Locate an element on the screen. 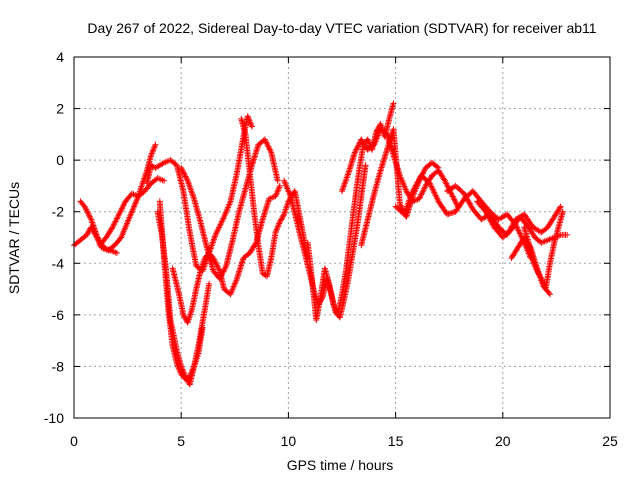 The image size is (640, 480). y-tick-label: 0 is located at coordinates (60, 160).